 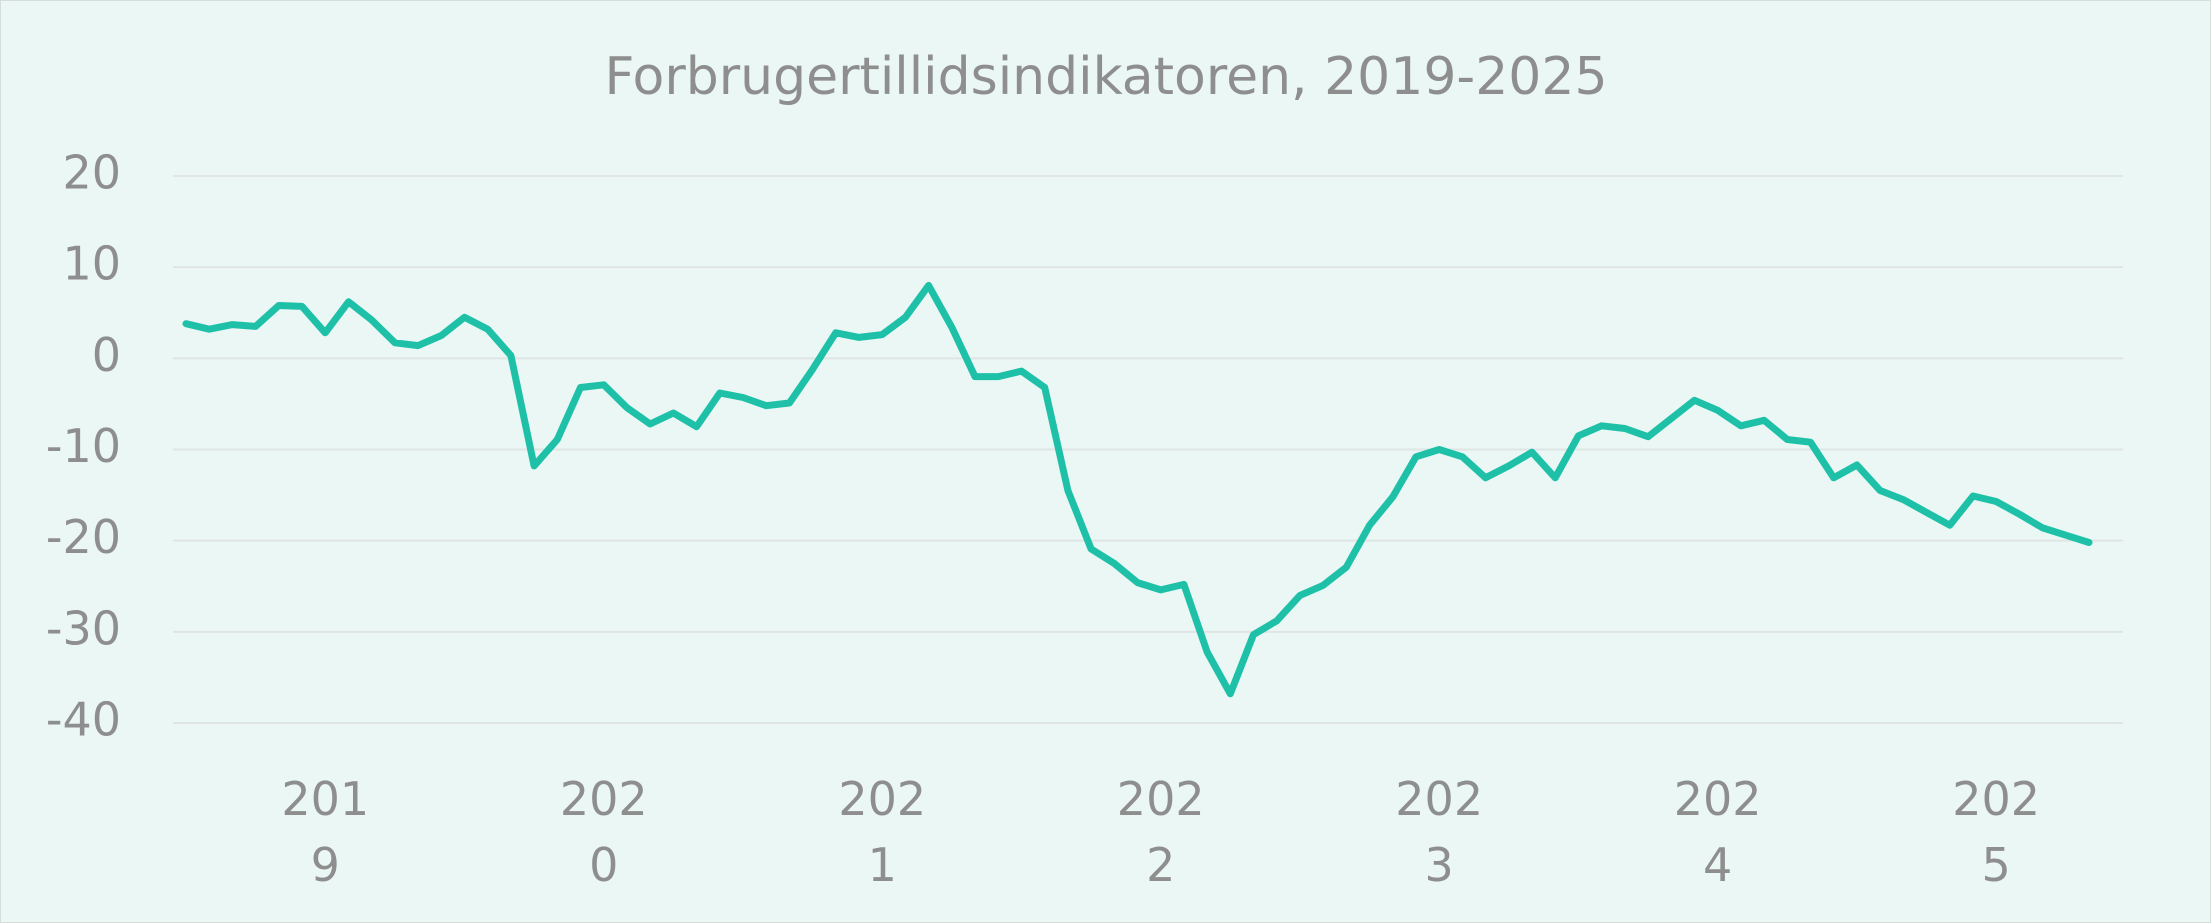 What do you see at coordinates (882, 832) in the screenshot?
I see `x-tick-label: 2021` at bounding box center [882, 832].